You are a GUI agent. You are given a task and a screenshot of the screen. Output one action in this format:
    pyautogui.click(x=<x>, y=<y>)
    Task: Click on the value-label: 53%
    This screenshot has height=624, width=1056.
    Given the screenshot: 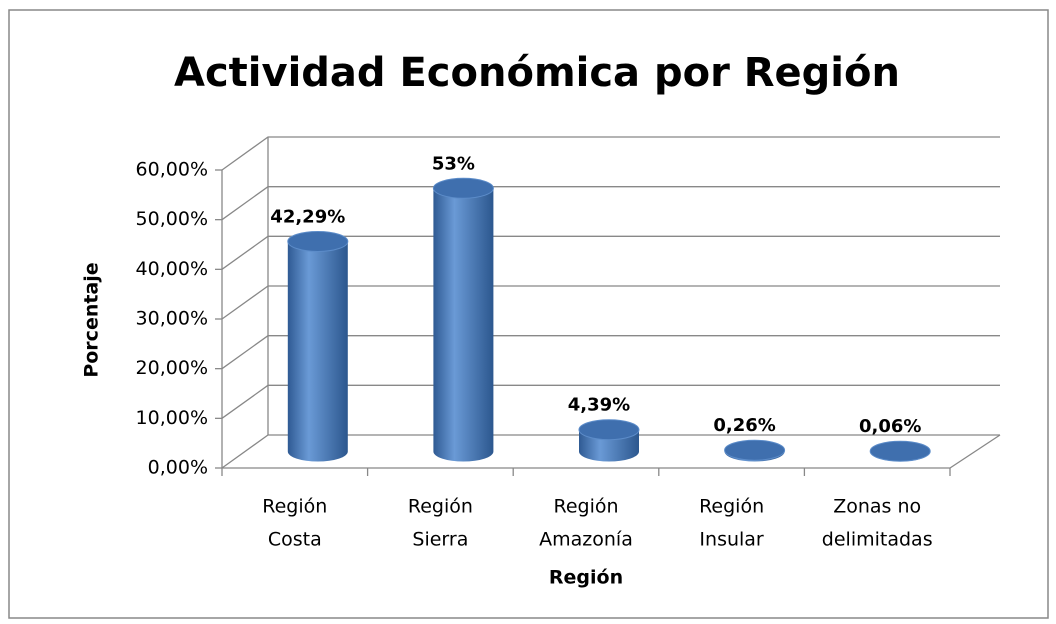 What is the action you would take?
    pyautogui.click(x=453, y=163)
    